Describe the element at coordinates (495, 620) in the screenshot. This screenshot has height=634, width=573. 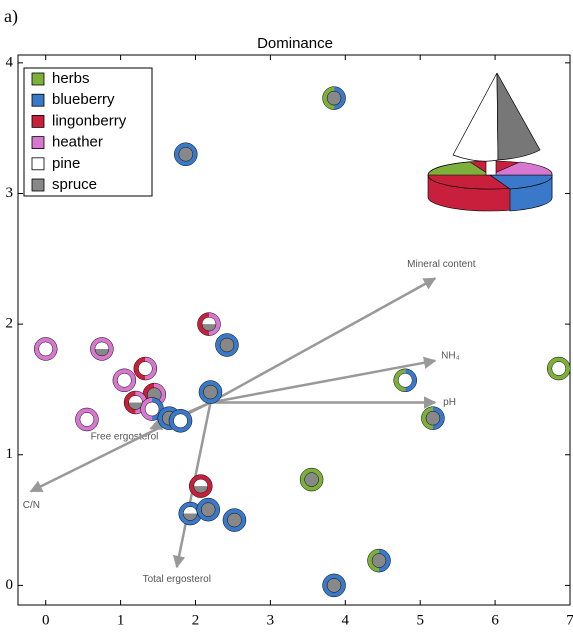
I see `x-tick-label: 6` at that location.